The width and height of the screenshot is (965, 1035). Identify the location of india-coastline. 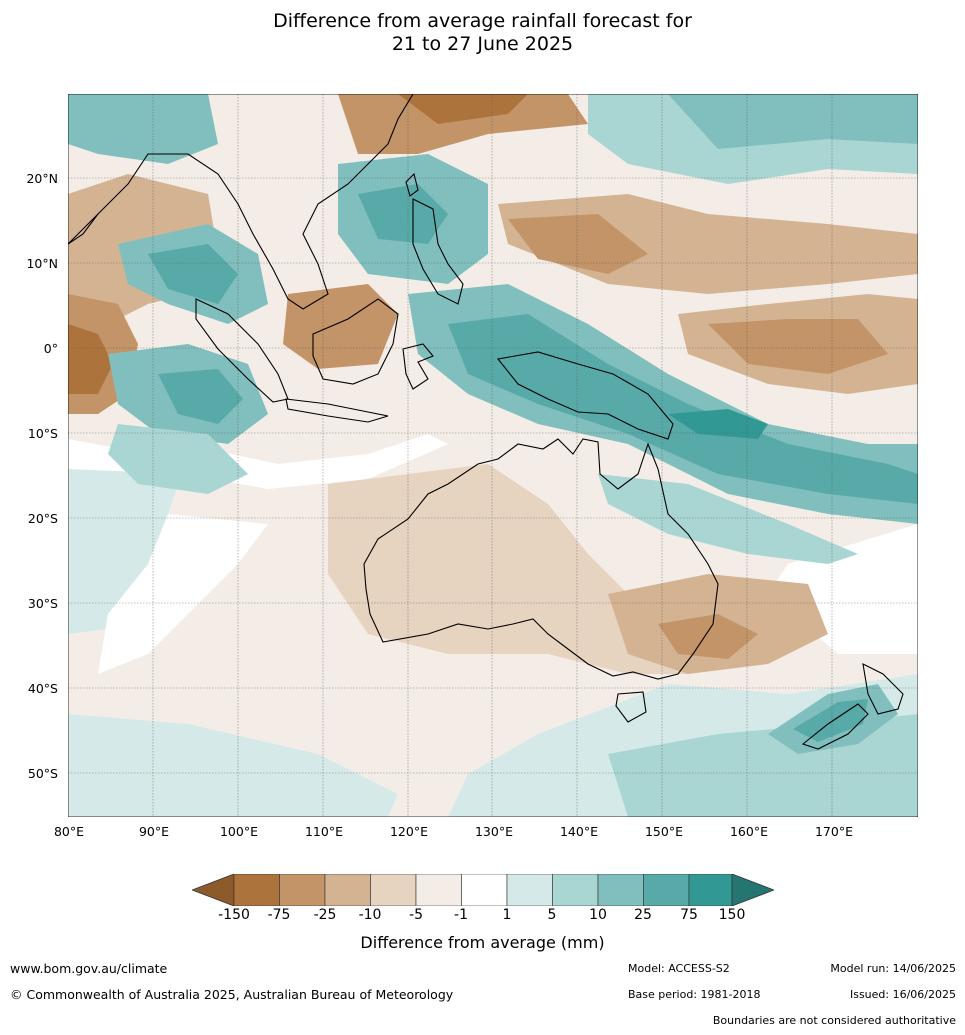
(83, 229).